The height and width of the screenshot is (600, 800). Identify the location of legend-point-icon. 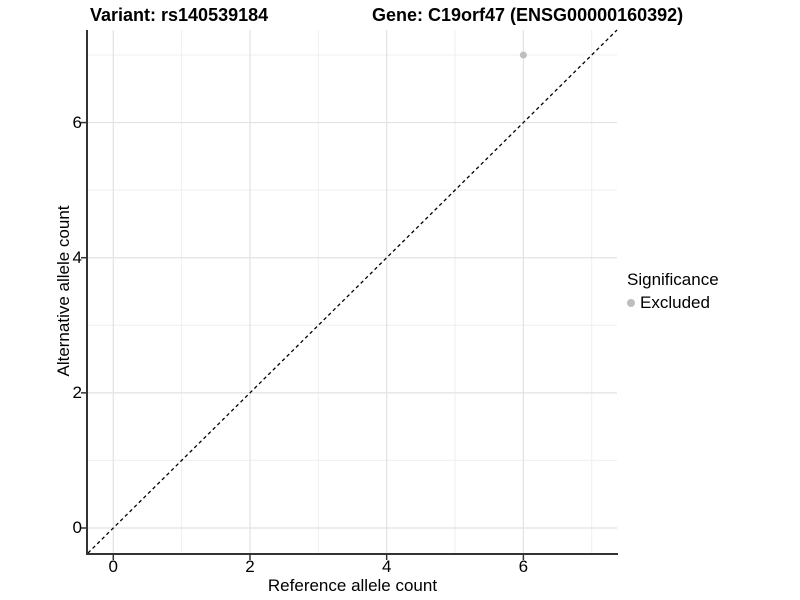
(631, 303).